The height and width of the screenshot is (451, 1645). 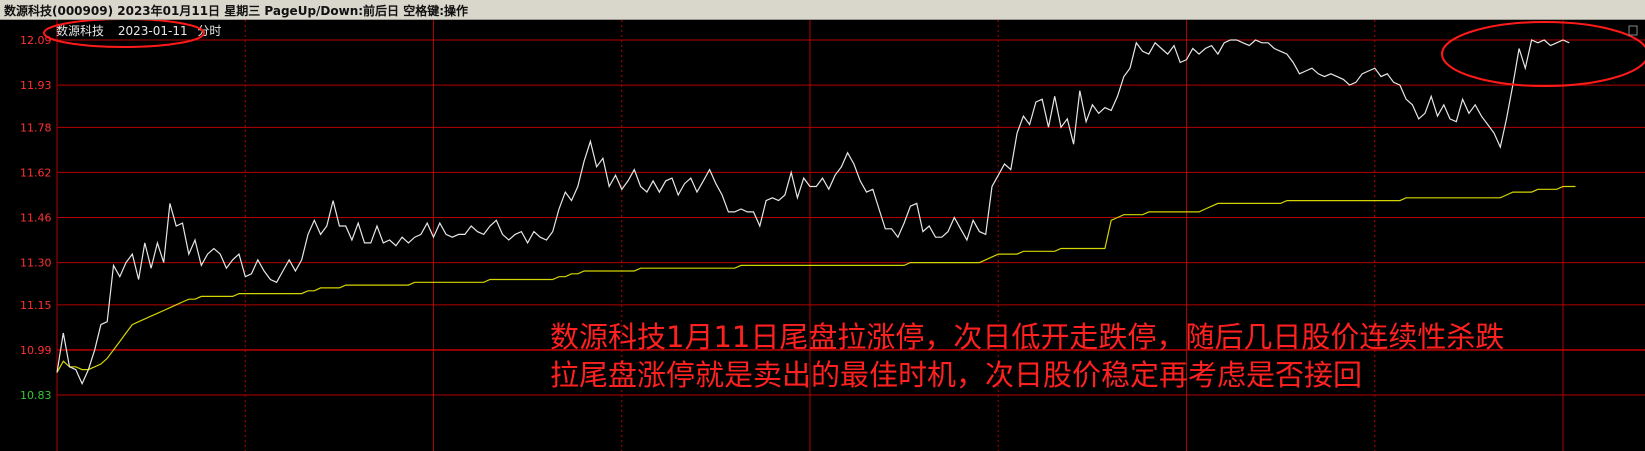 What do you see at coordinates (1543, 54) in the screenshot?
I see `highlight-circle-limit-up` at bounding box center [1543, 54].